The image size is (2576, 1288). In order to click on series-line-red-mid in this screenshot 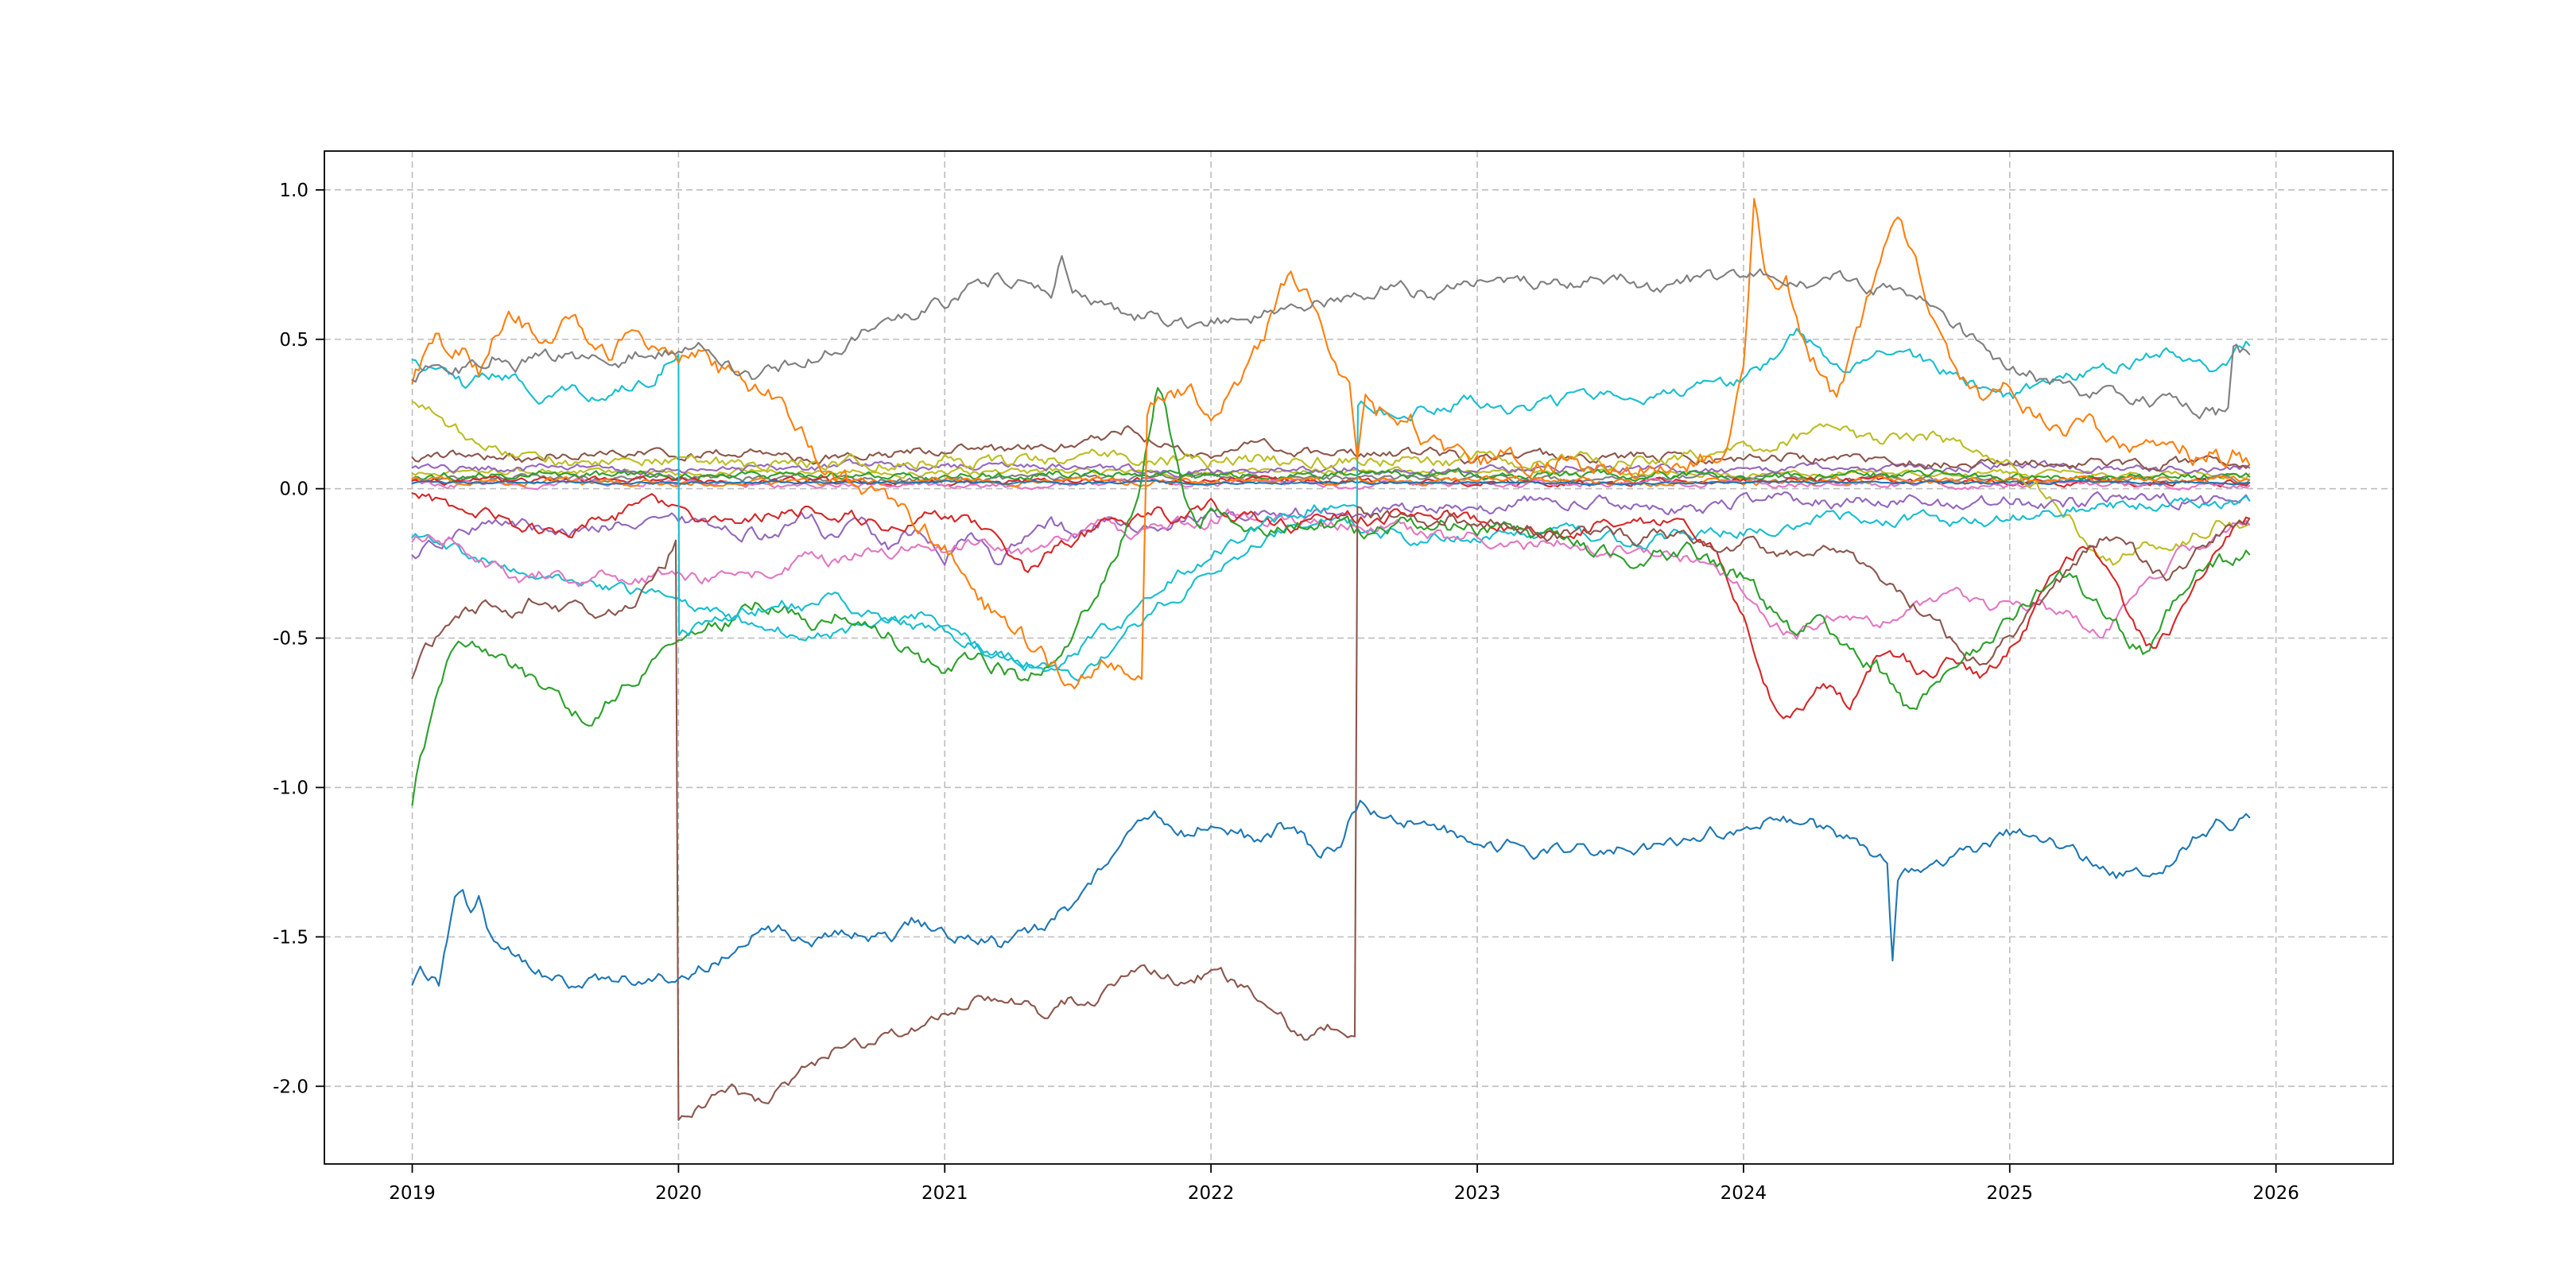, I will do `click(1331, 606)`.